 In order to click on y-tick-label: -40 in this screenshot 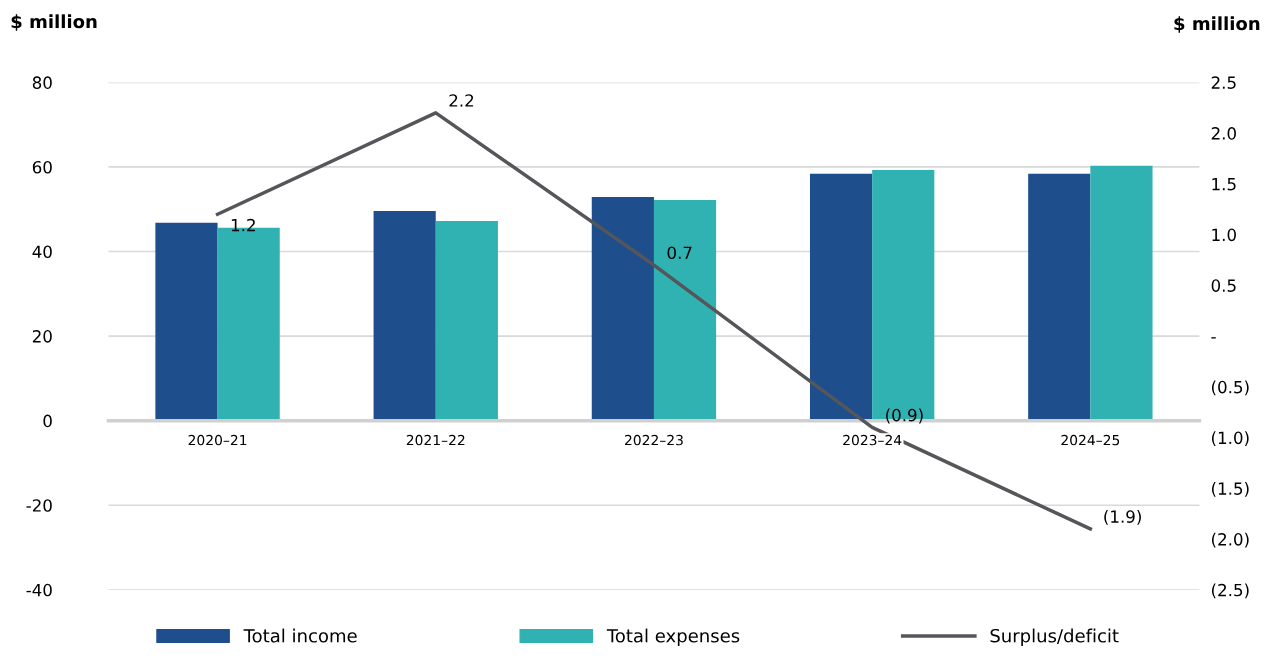, I will do `click(39, 590)`.